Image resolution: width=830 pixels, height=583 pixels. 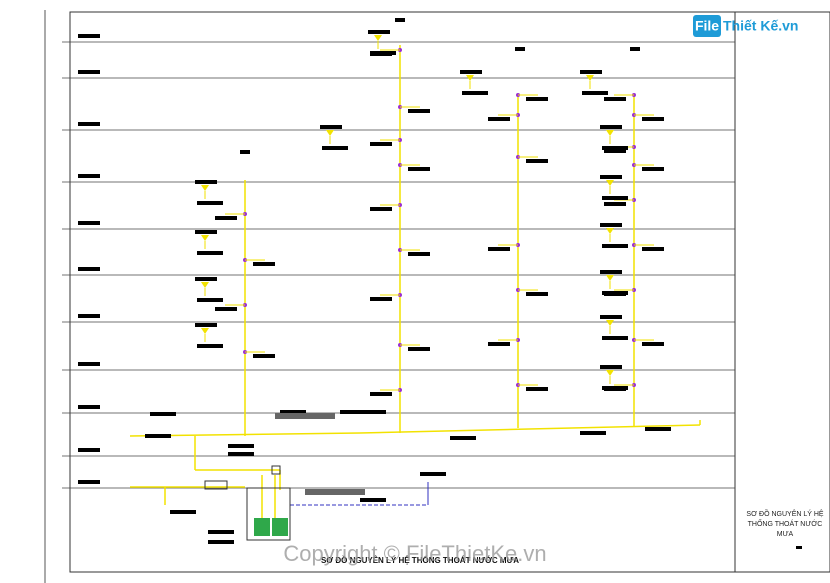 What do you see at coordinates (782, 292) in the screenshot?
I see `title-block-frame` at bounding box center [782, 292].